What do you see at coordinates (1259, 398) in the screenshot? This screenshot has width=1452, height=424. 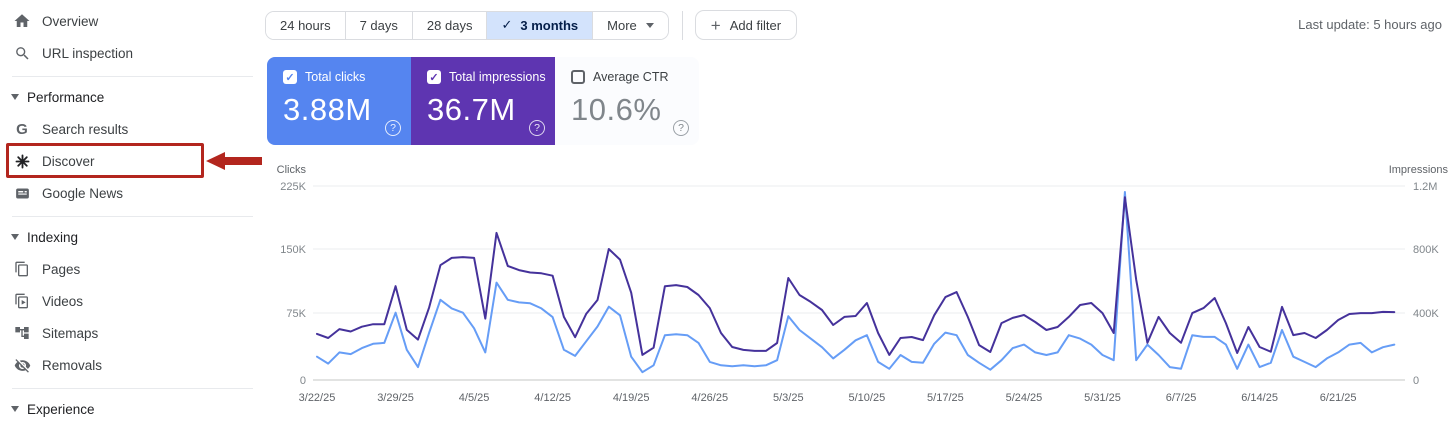 I see `svg-text: 6/14/25` at bounding box center [1259, 398].